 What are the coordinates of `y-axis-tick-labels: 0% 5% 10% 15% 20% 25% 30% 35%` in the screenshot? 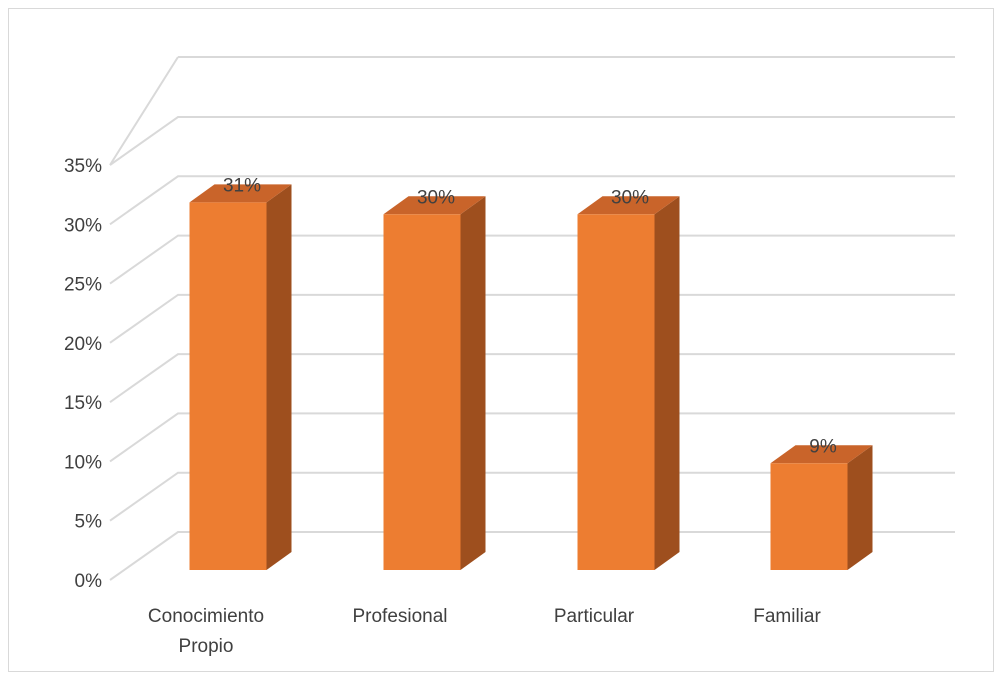 It's located at (83, 374).